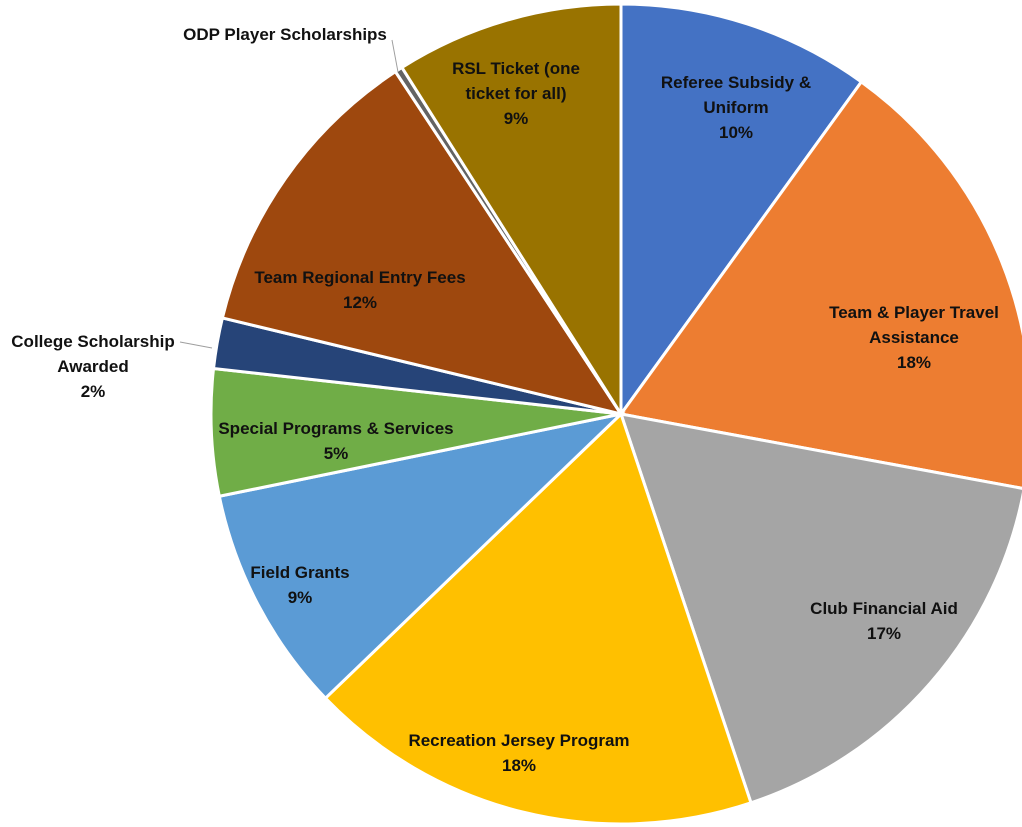 The image size is (1022, 827). What do you see at coordinates (336, 453) in the screenshot?
I see `value-label-special-programs-and-services: 5%` at bounding box center [336, 453].